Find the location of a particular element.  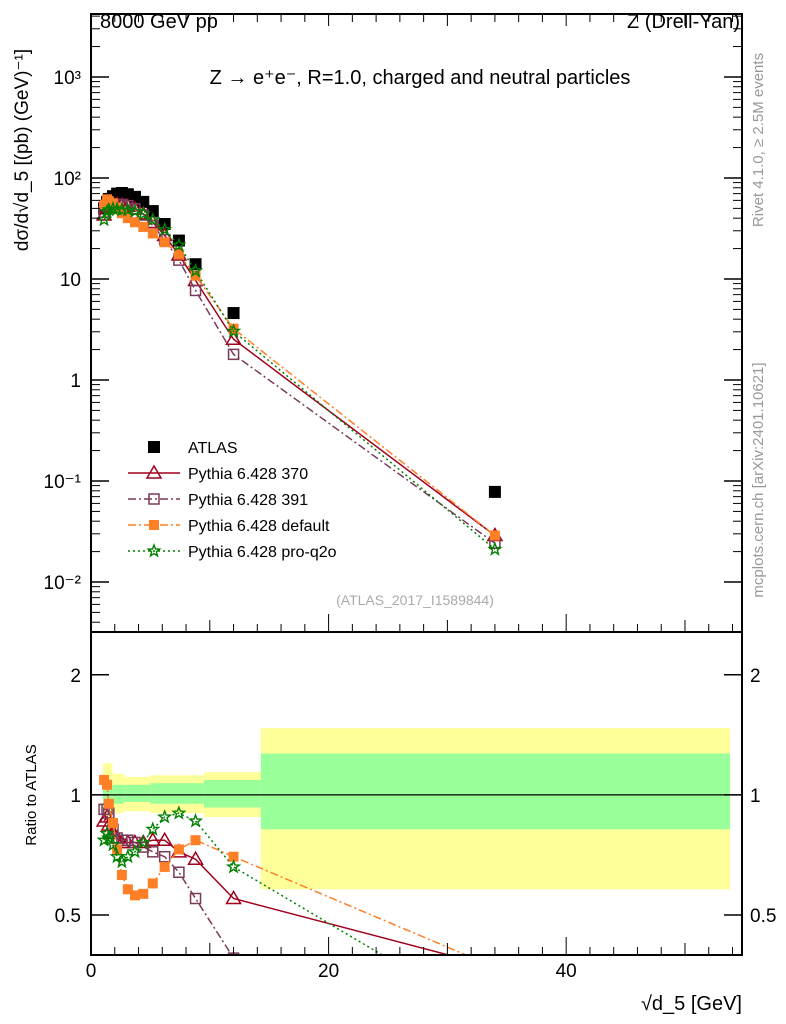

ratio-y-label: Ratio to ATLAS is located at coordinates (31, 794).